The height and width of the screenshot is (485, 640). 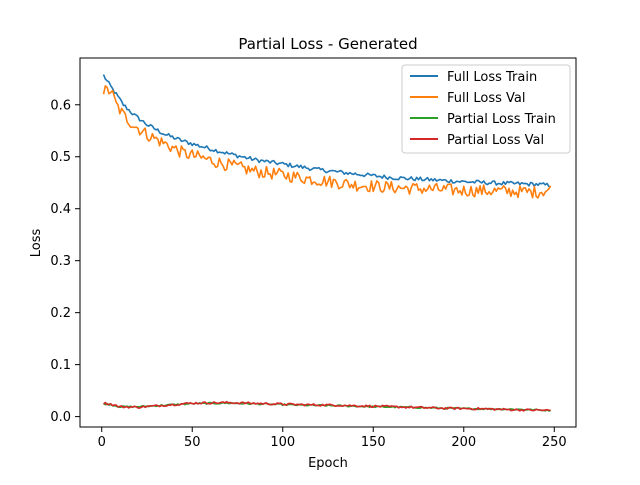 What do you see at coordinates (60, 365) in the screenshot?
I see `y-tick-label: 0.1` at bounding box center [60, 365].